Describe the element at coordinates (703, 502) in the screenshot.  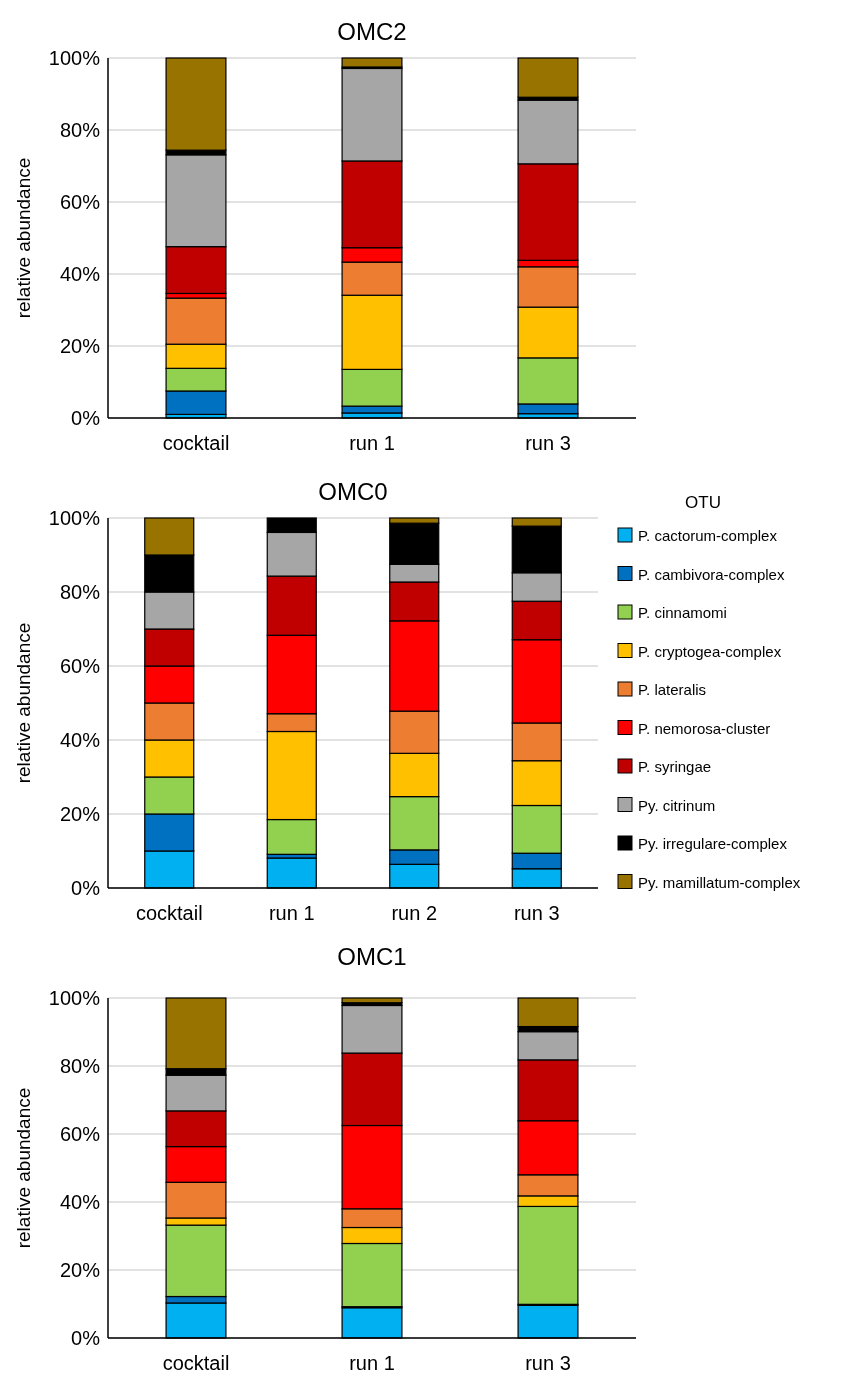
I see `legend-title: OTU` at that location.